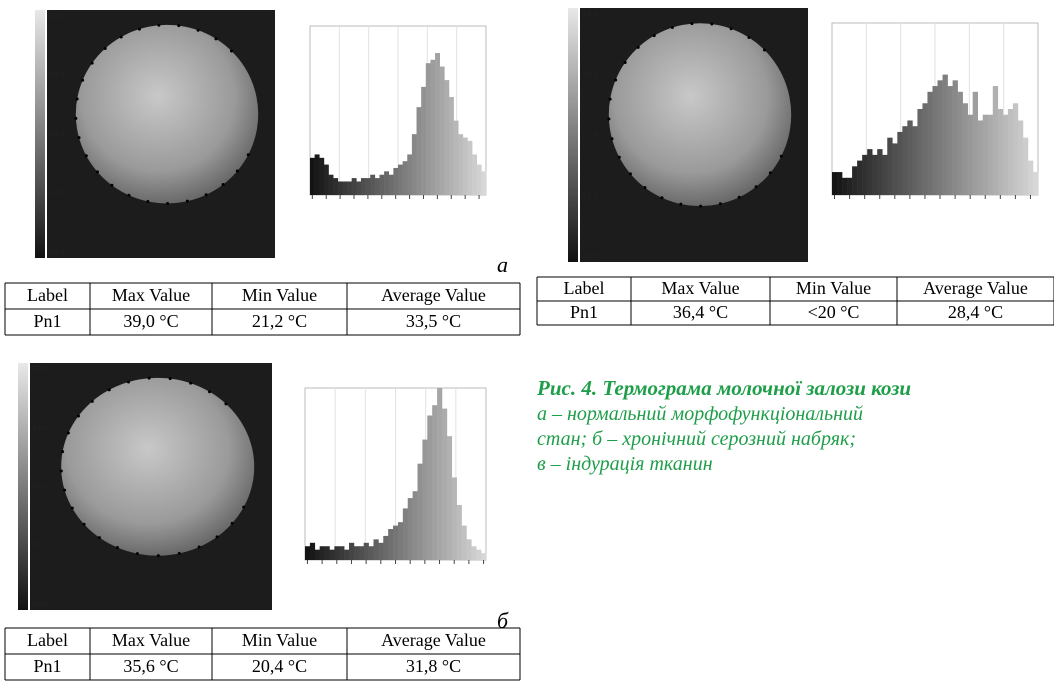 The height and width of the screenshot is (681, 1054). I want to click on table-cell: Max Value, so click(151, 640).